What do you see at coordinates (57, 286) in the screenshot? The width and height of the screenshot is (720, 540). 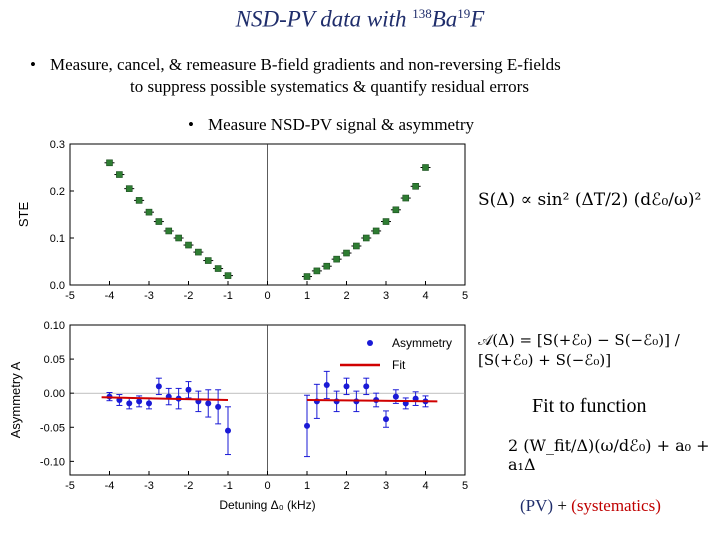 I see `y-tick-label: 0.0` at bounding box center [57, 286].